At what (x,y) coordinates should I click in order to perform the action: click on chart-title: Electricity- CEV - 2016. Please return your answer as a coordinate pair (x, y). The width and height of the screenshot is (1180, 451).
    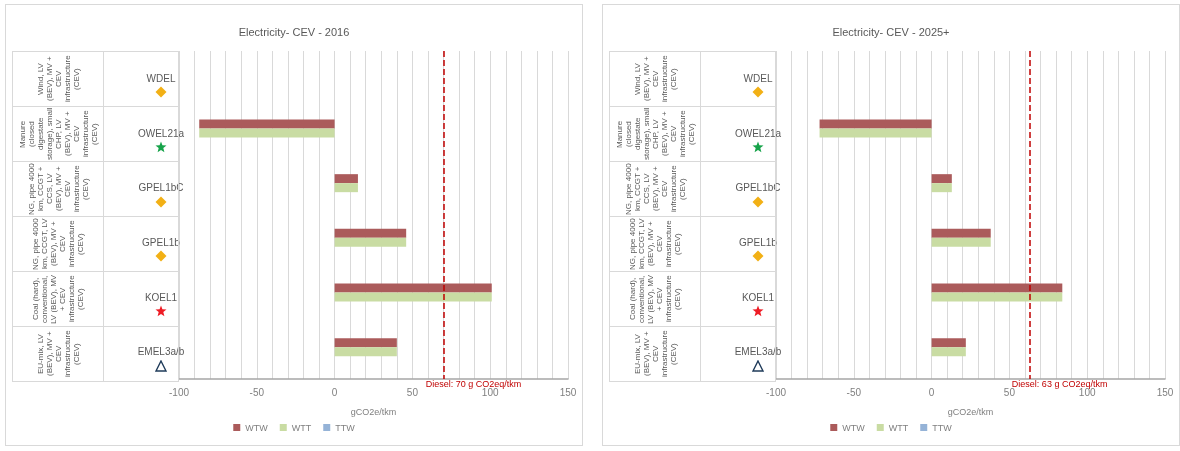
    Looking at the image, I should click on (294, 31).